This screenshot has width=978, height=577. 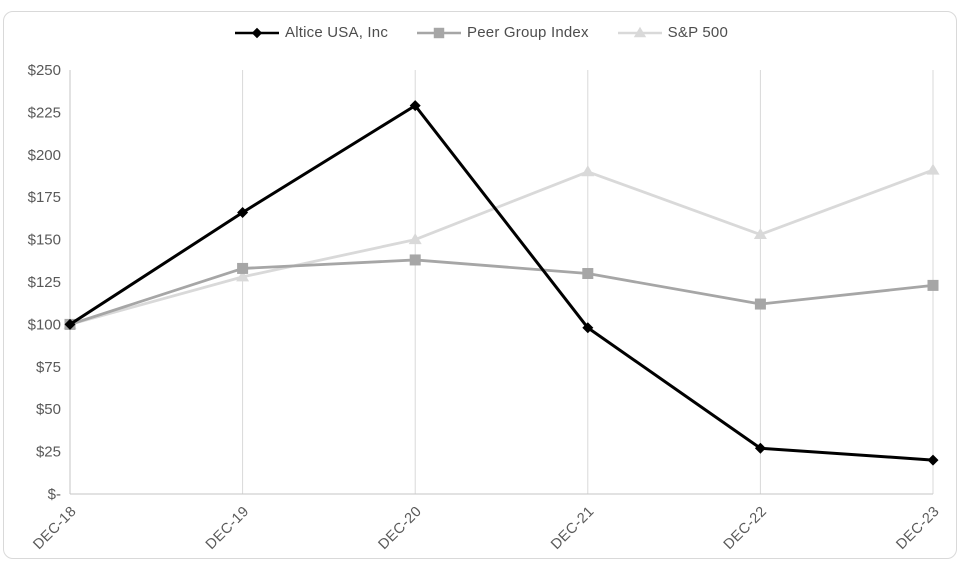 I want to click on series-peer-group-index, so click(x=501, y=292).